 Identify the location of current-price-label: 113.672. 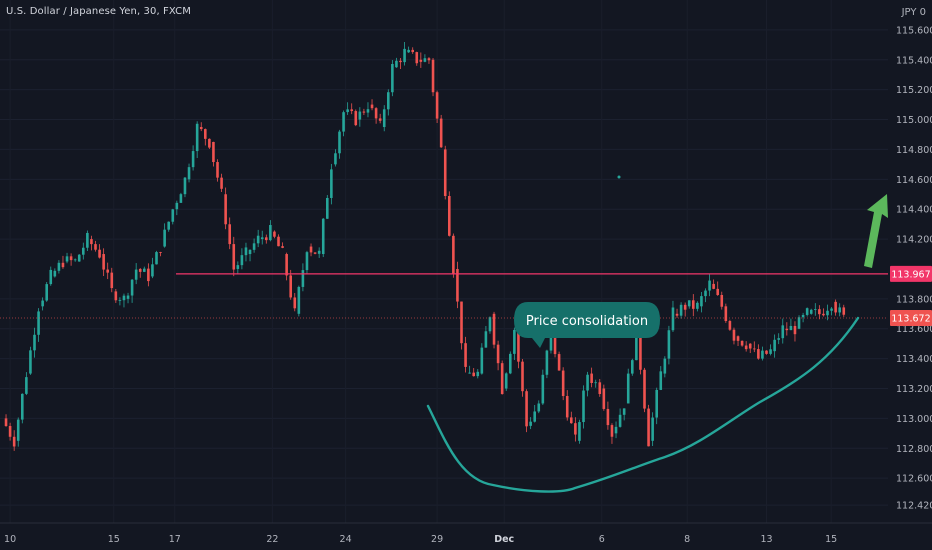
(910, 318).